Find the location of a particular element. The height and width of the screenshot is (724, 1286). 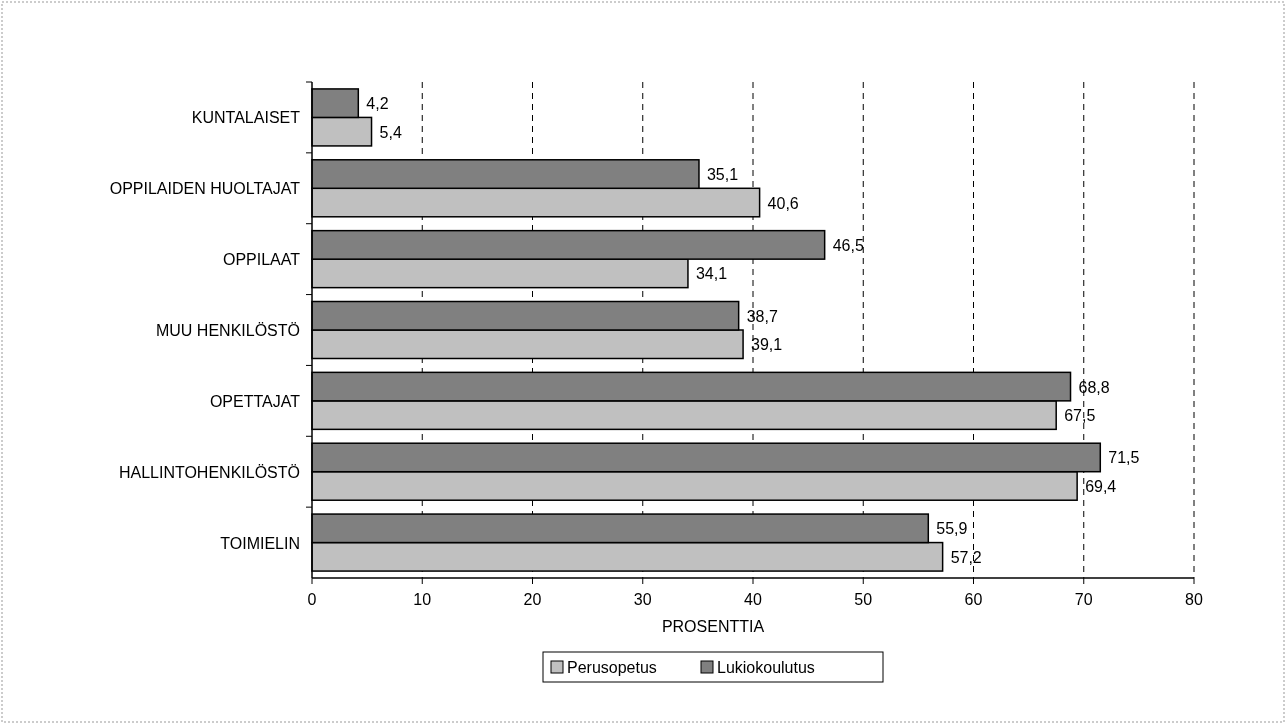

legend-label: Perusopetus is located at coordinates (612, 667).